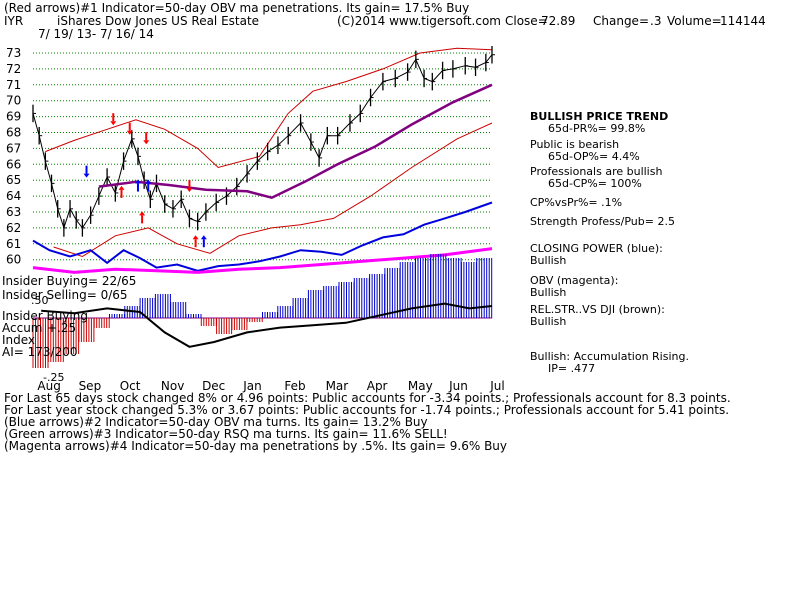  I want to click on month-label: May, so click(420, 386).